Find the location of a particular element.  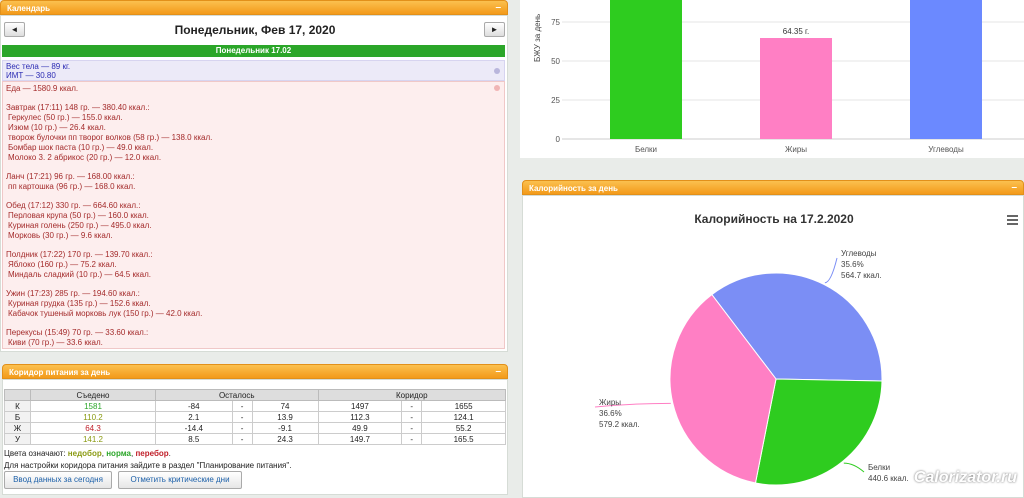

row-label: К is located at coordinates (17, 406).